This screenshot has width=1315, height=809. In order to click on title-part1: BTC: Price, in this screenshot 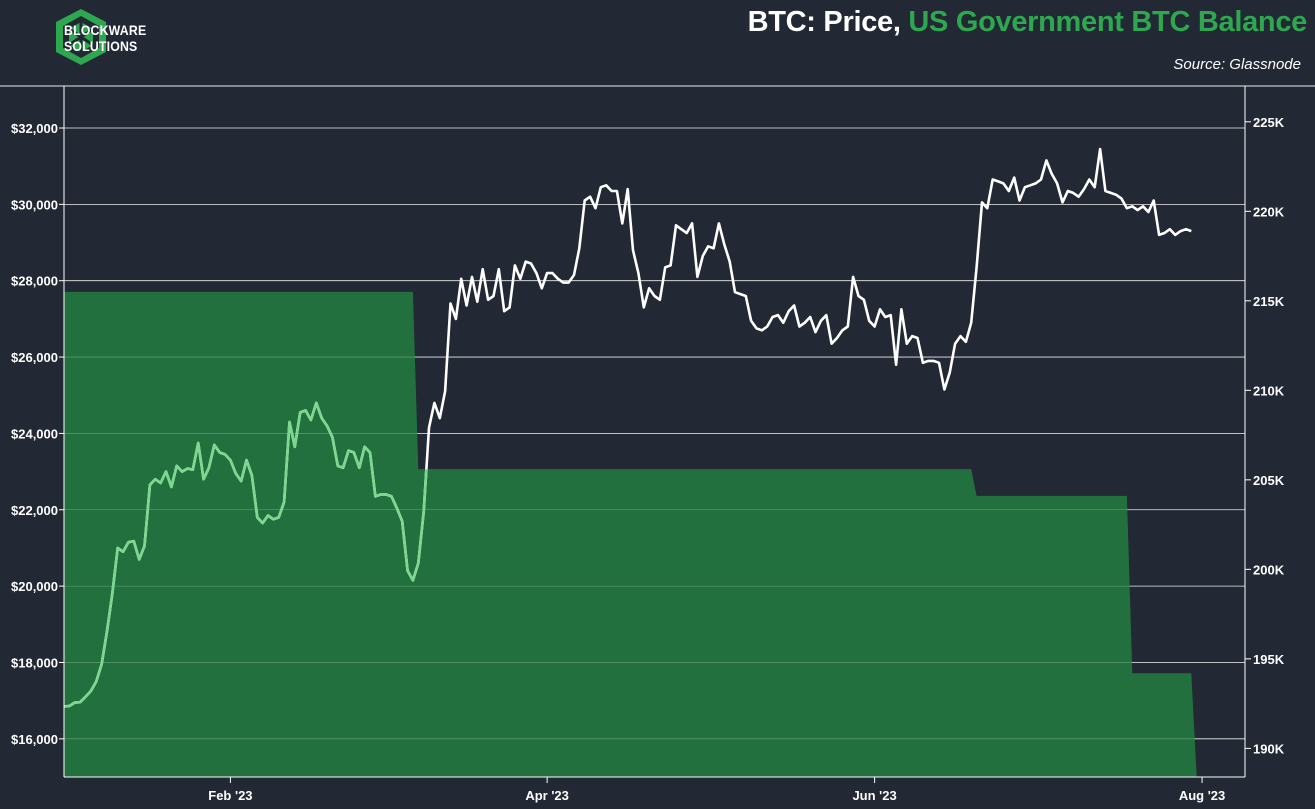, I will do `click(824, 22)`.